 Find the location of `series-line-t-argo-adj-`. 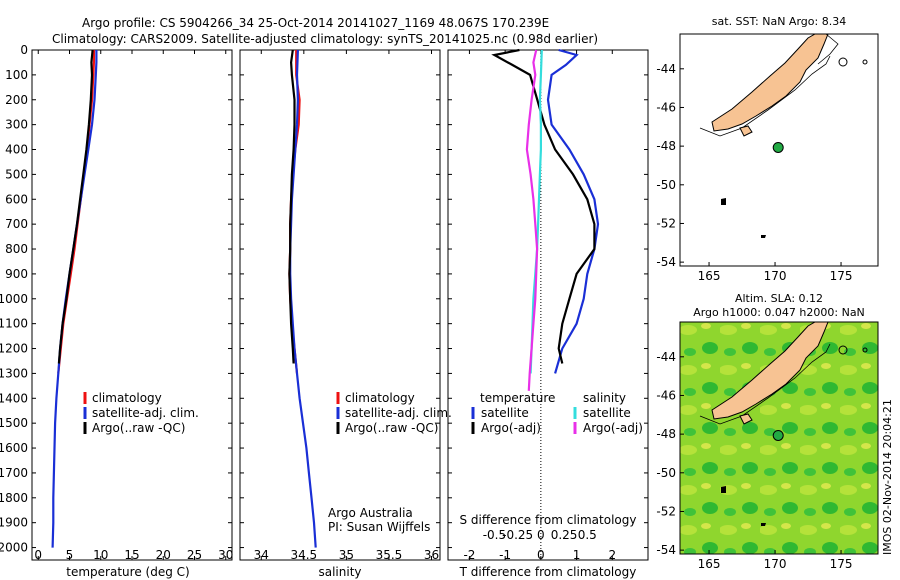

series-line-t-argo-adj- is located at coordinates (543, 206).